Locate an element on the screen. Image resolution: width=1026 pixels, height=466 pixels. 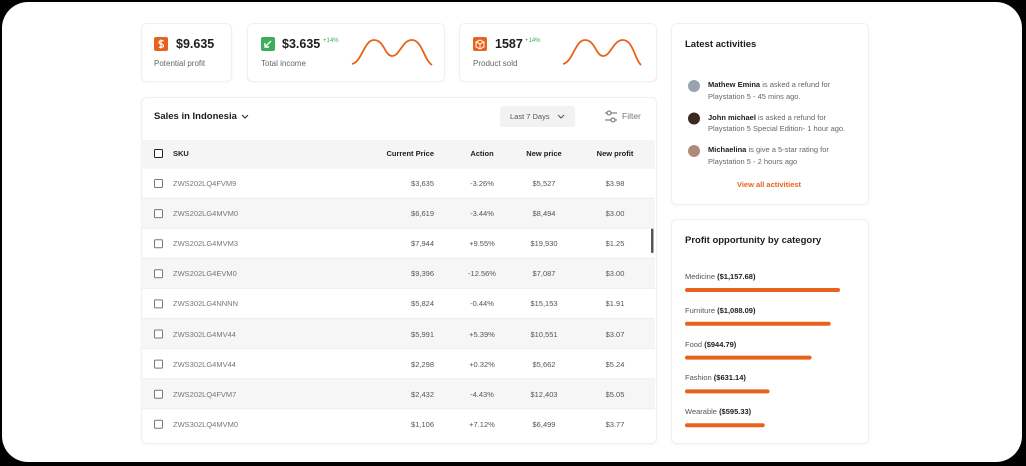
cell: +7.12% is located at coordinates (482, 424).